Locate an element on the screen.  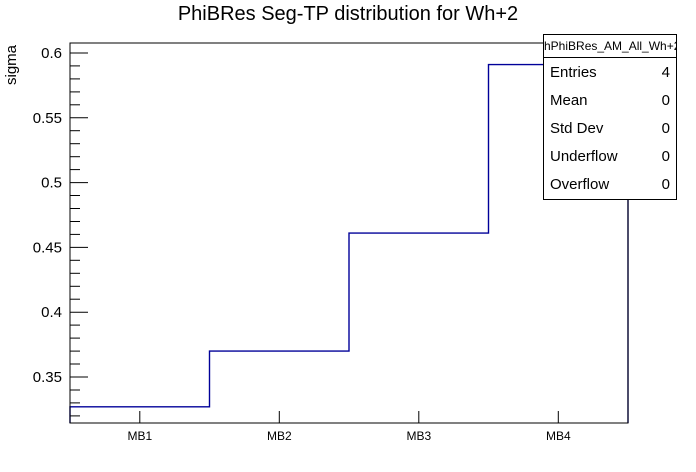
svg-text: MB4 is located at coordinates (558, 436).